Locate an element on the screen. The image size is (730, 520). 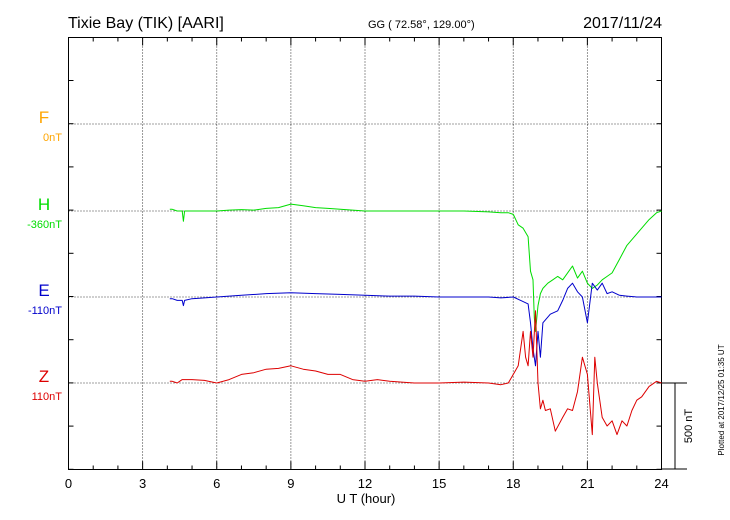
station-title: Tixie Bay (TIK) [AARI] is located at coordinates (146, 23).